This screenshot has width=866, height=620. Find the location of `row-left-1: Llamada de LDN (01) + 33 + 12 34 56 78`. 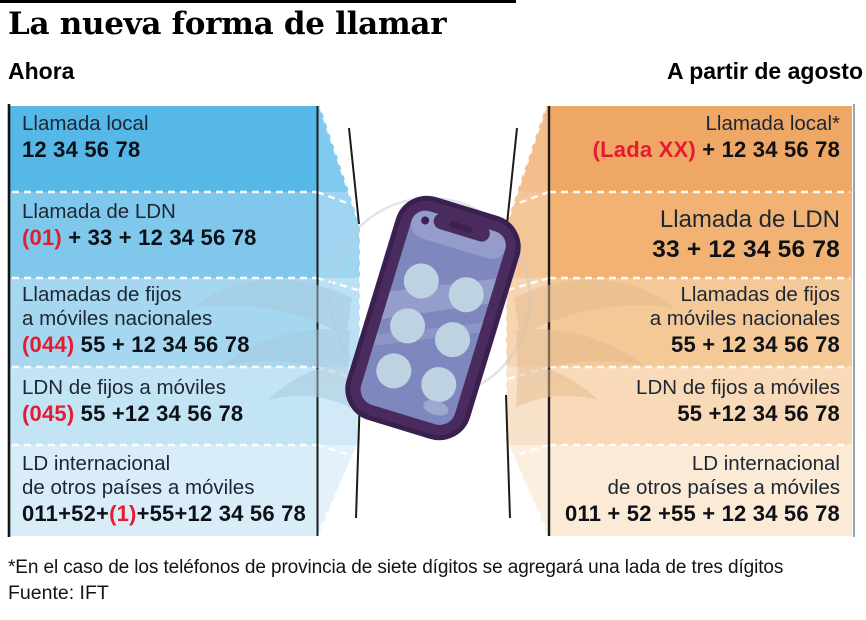

row-left-1: Llamada de LDN (01) + 33 + 12 34 56 78 is located at coordinates (167, 225).